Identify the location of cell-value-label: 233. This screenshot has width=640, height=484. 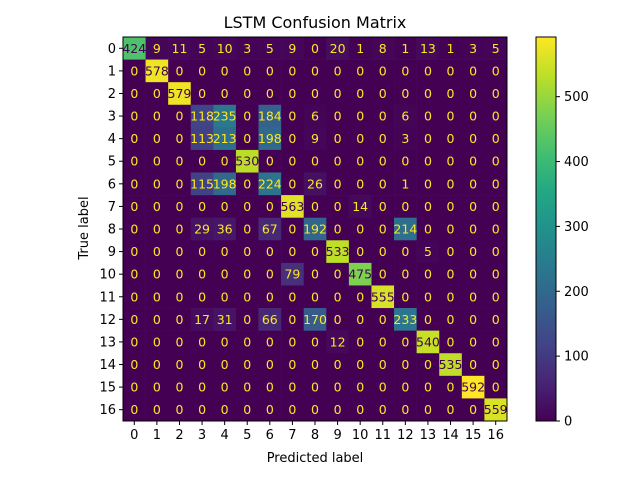
(405, 319).